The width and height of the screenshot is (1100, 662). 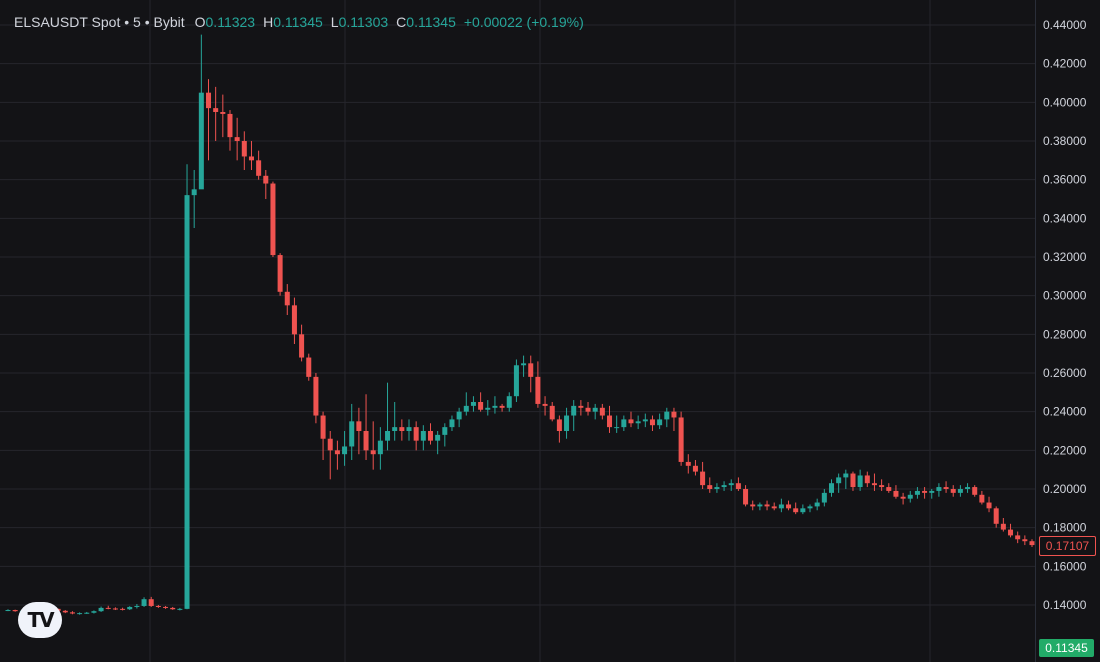 What do you see at coordinates (40, 620) in the screenshot?
I see `tradingview-logo-icon: TV` at bounding box center [40, 620].